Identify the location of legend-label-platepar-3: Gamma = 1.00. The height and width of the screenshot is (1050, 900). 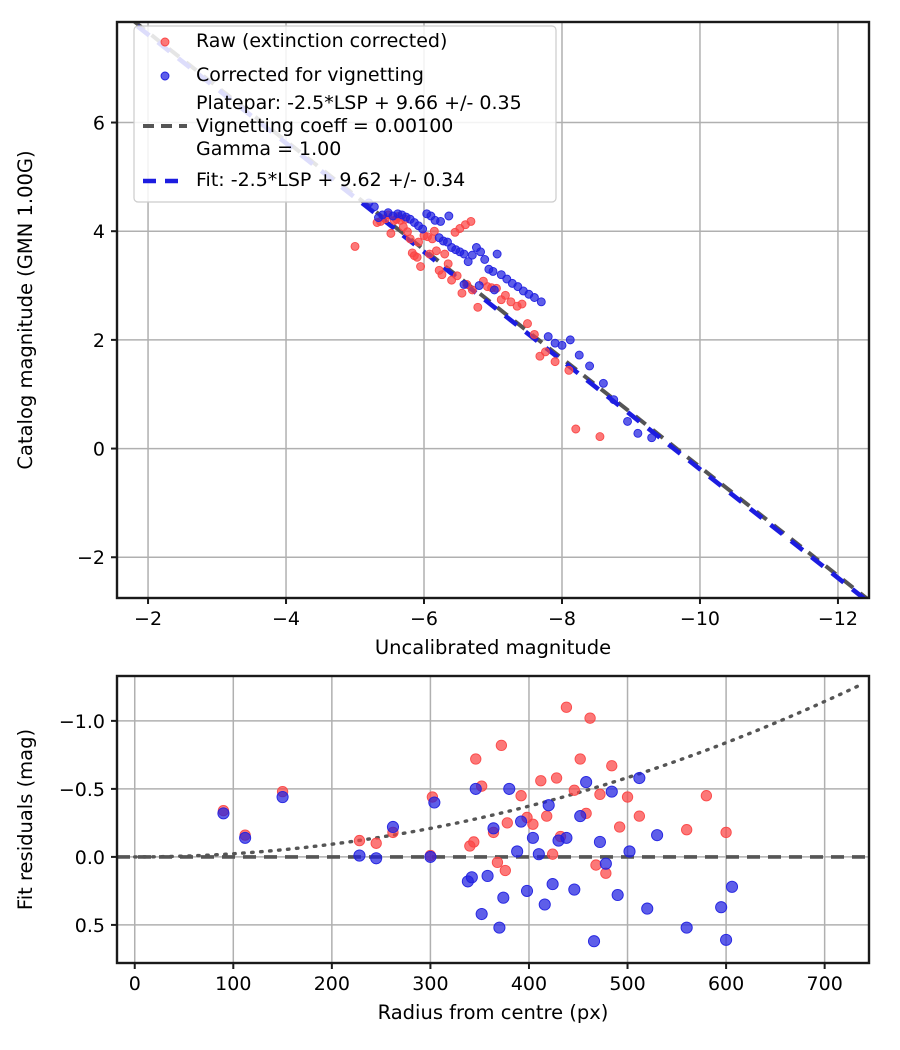
(268, 149).